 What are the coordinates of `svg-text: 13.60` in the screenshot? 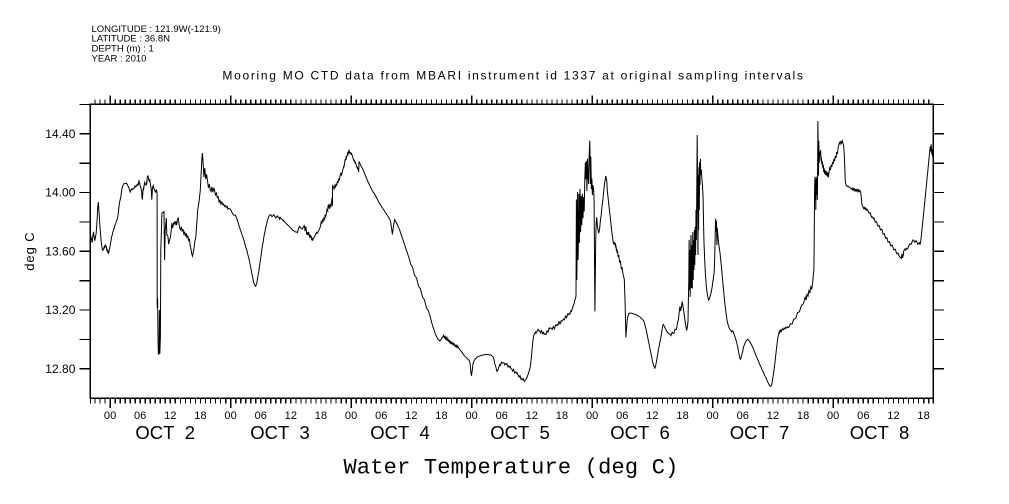 It's located at (60, 251).